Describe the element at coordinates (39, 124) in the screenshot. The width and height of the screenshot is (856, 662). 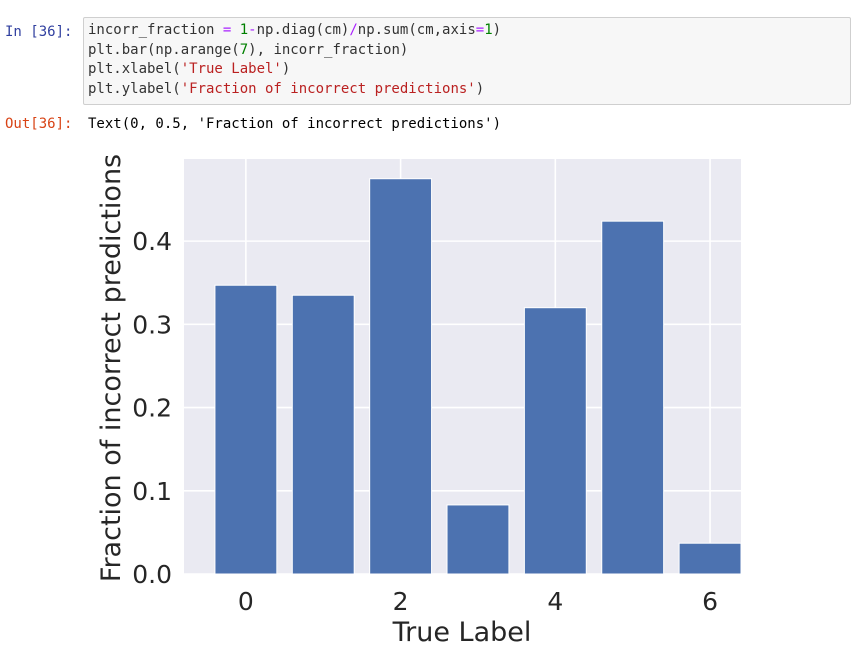
I see `output-prompt: Out[36]:` at that location.